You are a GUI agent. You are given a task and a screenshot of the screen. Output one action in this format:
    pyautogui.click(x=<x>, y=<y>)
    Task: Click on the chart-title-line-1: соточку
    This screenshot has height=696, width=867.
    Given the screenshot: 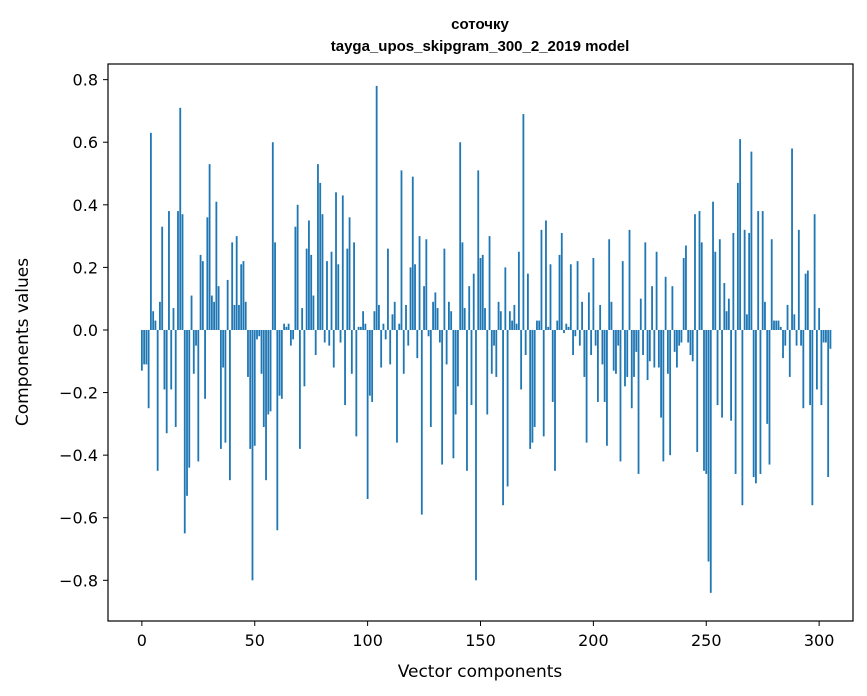 What is the action you would take?
    pyautogui.click(x=480, y=24)
    